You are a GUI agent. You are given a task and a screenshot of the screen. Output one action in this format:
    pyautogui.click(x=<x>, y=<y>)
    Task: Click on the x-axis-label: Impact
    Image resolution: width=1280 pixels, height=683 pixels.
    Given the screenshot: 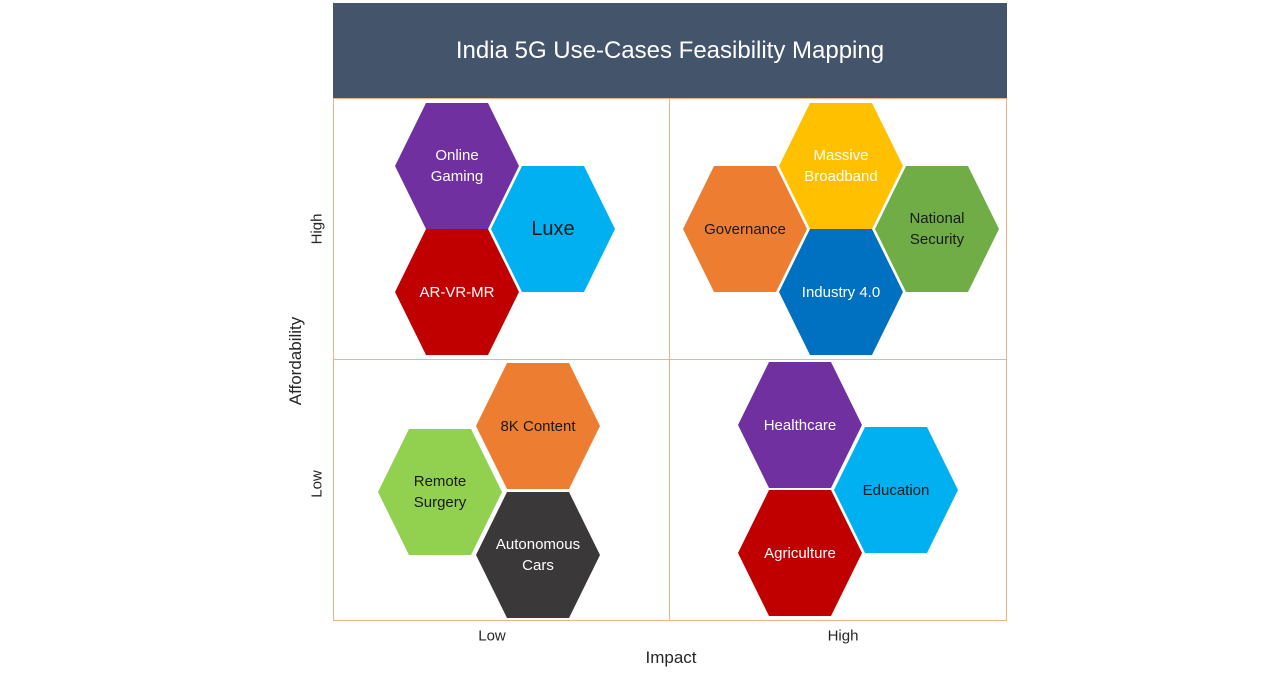 What is the action you would take?
    pyautogui.click(x=671, y=657)
    